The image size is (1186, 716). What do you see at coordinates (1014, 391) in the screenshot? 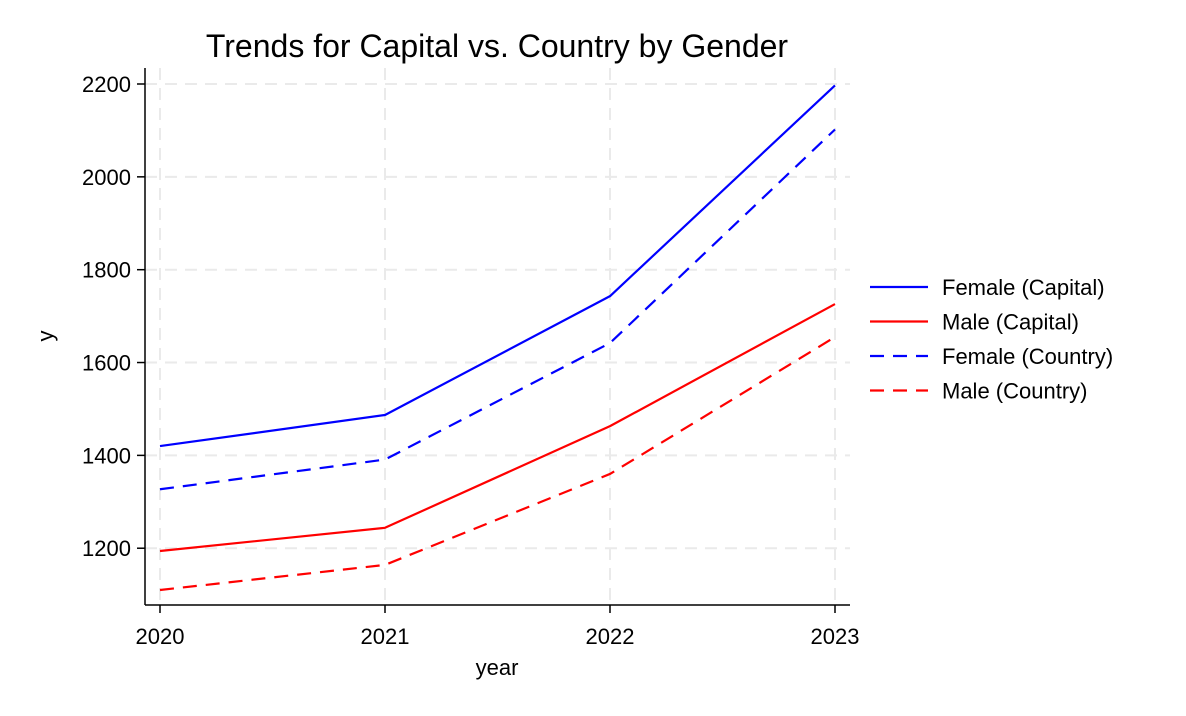
I see `legend-label: Male (Country)` at bounding box center [1014, 391].